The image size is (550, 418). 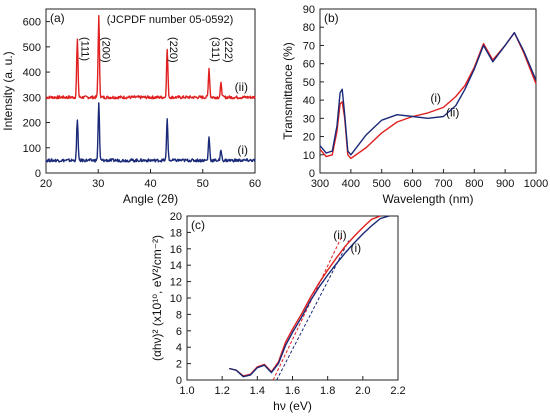 What do you see at coordinates (228, 50) in the screenshot?
I see `peak-label: (222)` at bounding box center [228, 50].